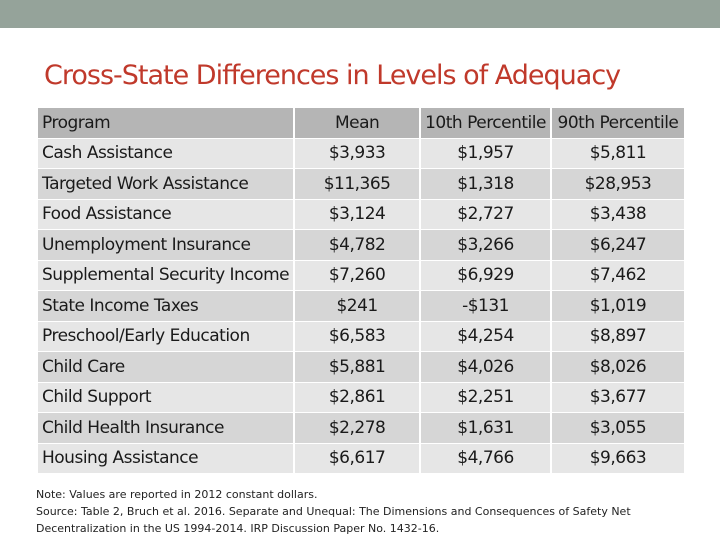 The width and height of the screenshot is (720, 540). Describe the element at coordinates (485, 184) in the screenshot. I see `table-cell: $1,318` at that location.